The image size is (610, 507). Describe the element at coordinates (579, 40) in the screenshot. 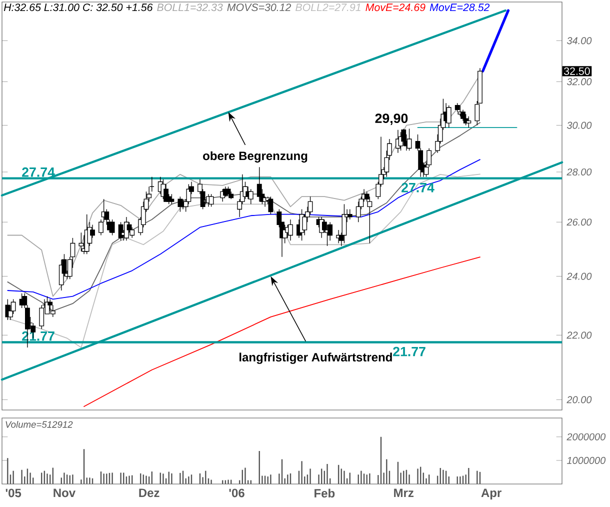

I see `y-tick-label: 34.00` at that location.